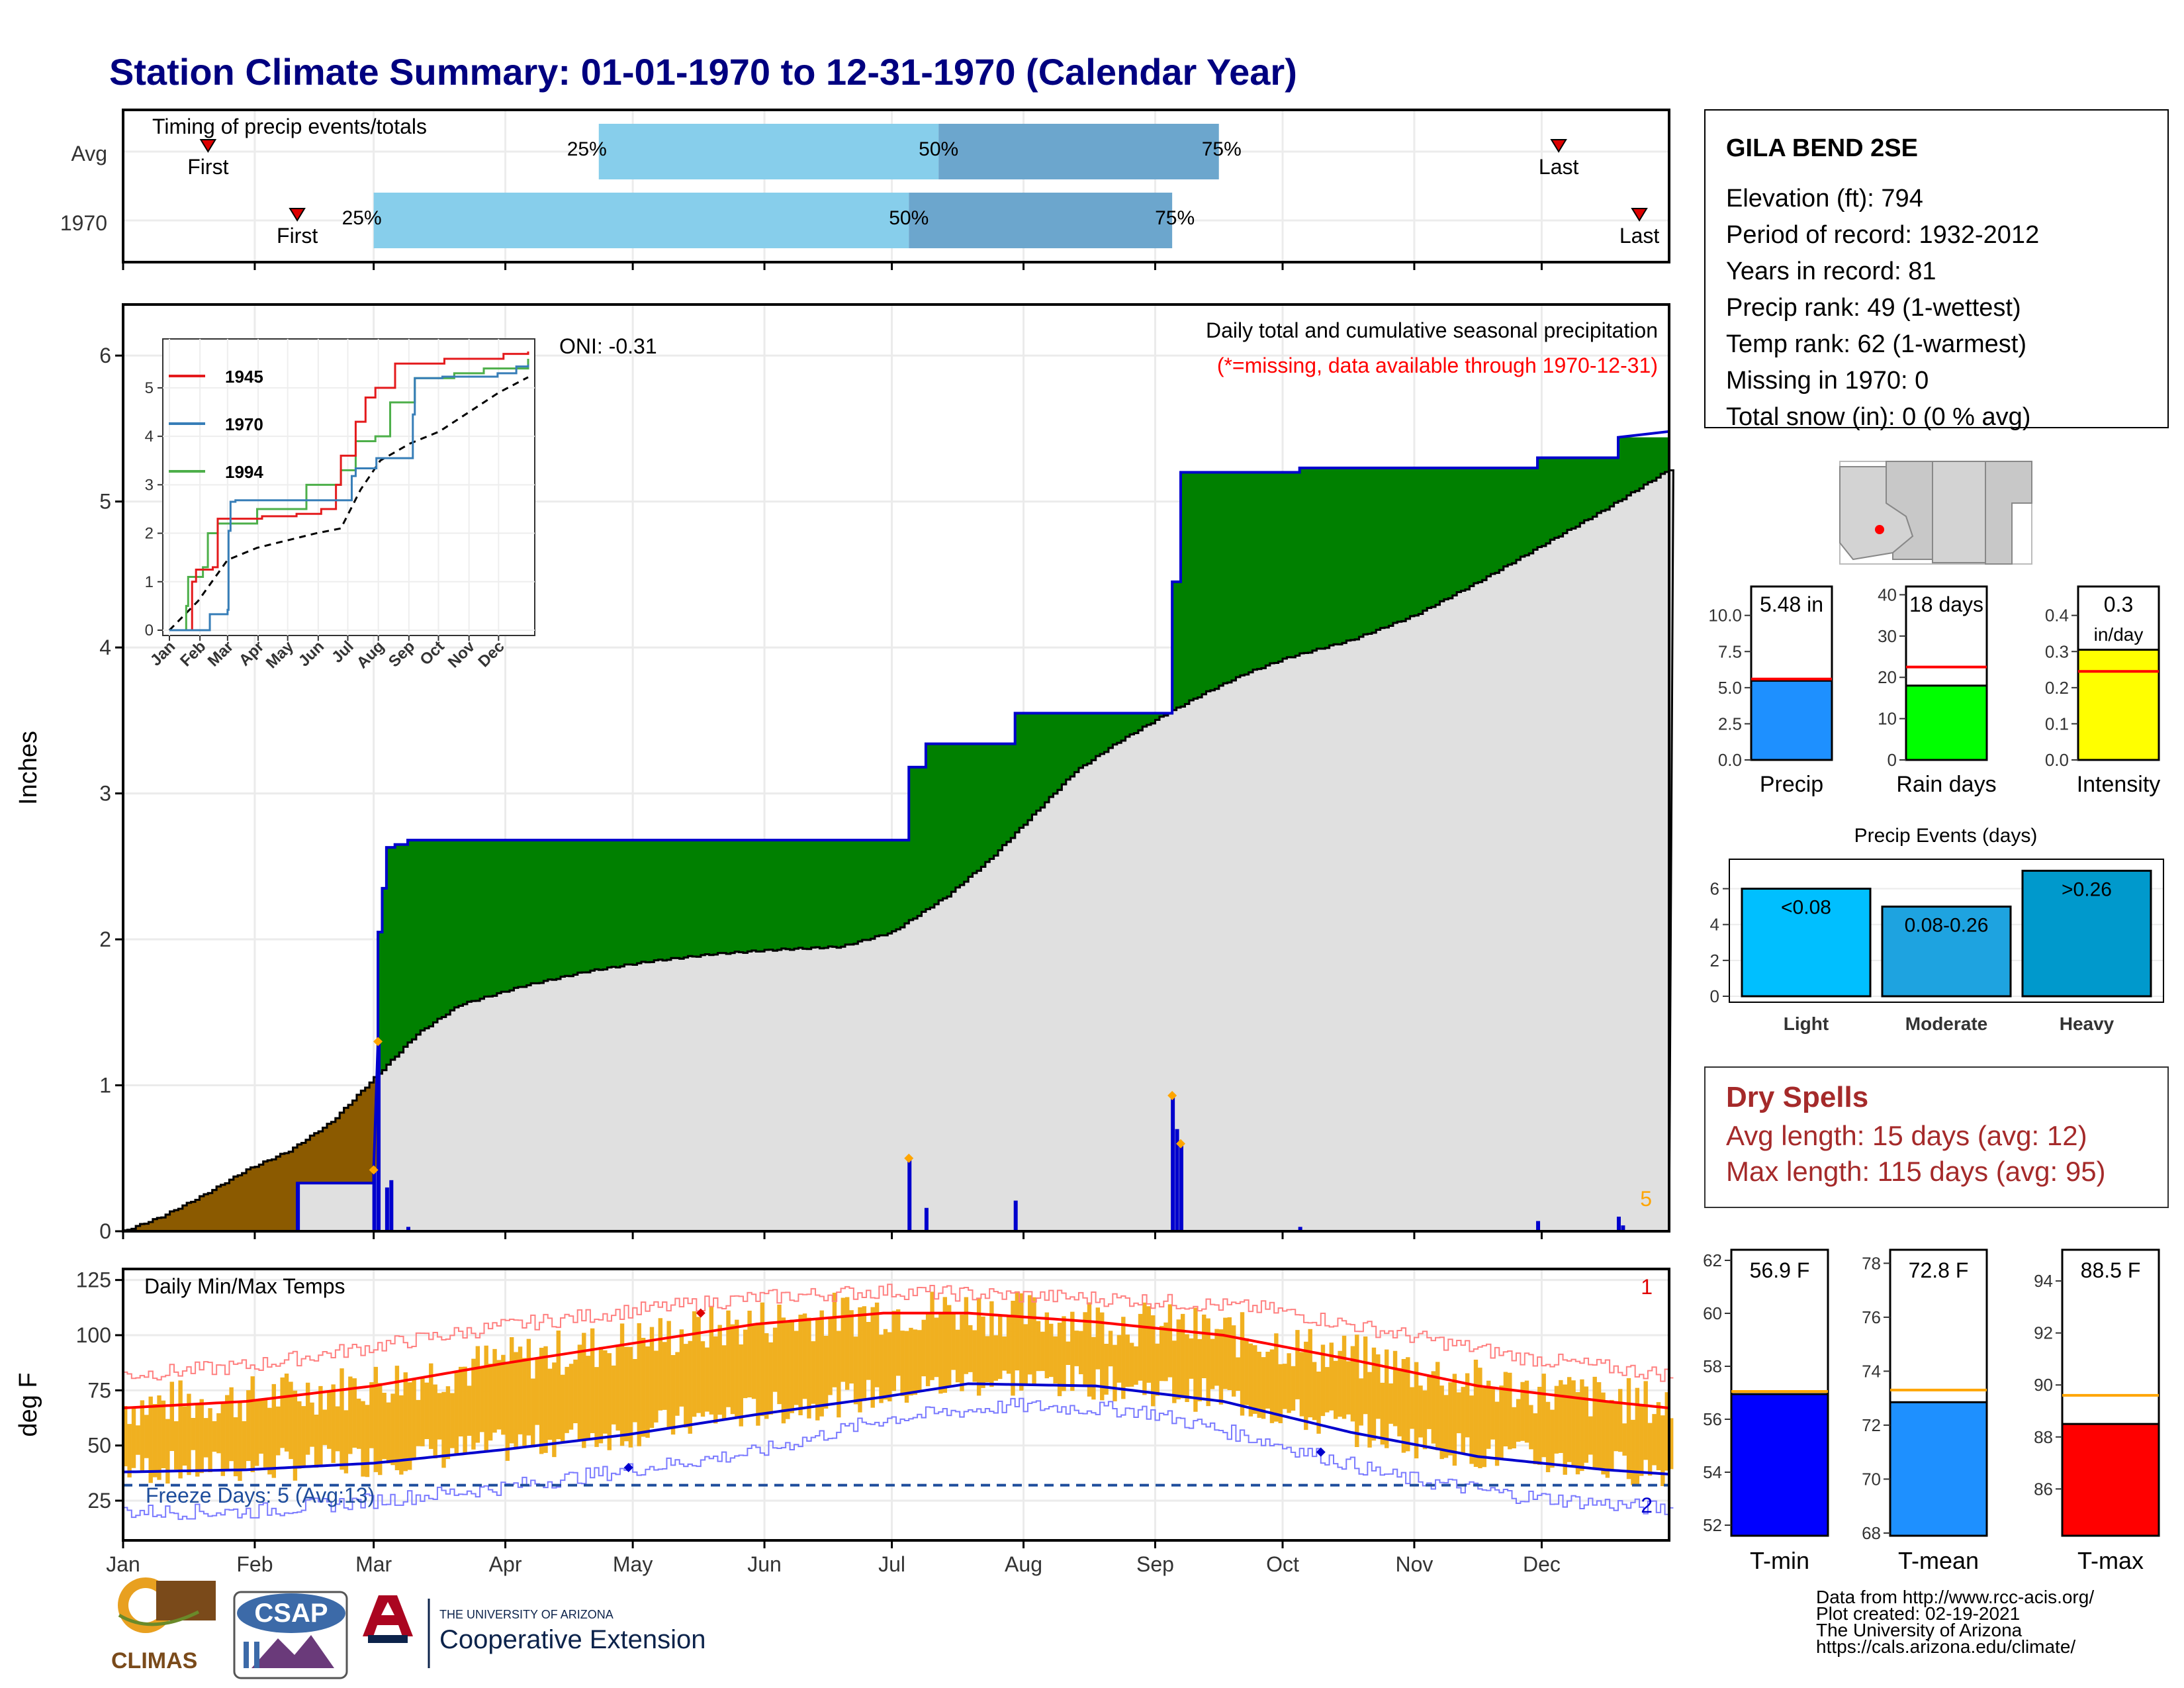  What do you see at coordinates (2119, 784) in the screenshot?
I see `mini-bar-label: Intensity` at bounding box center [2119, 784].